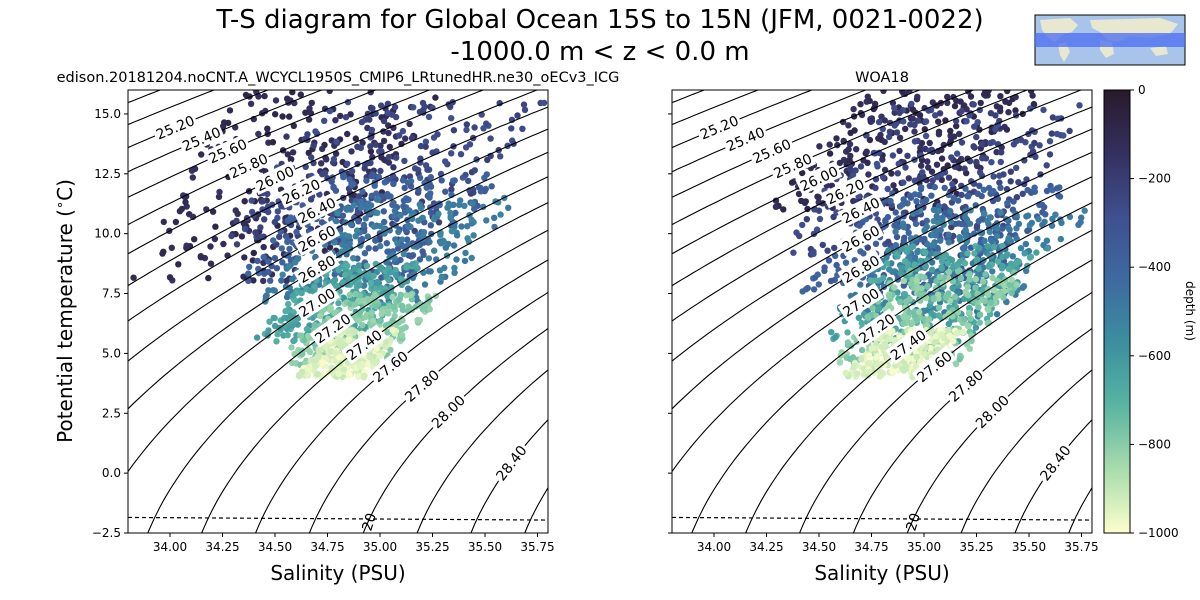  Describe the element at coordinates (111, 294) in the screenshot. I see `y-tick-label: 7.5` at that location.